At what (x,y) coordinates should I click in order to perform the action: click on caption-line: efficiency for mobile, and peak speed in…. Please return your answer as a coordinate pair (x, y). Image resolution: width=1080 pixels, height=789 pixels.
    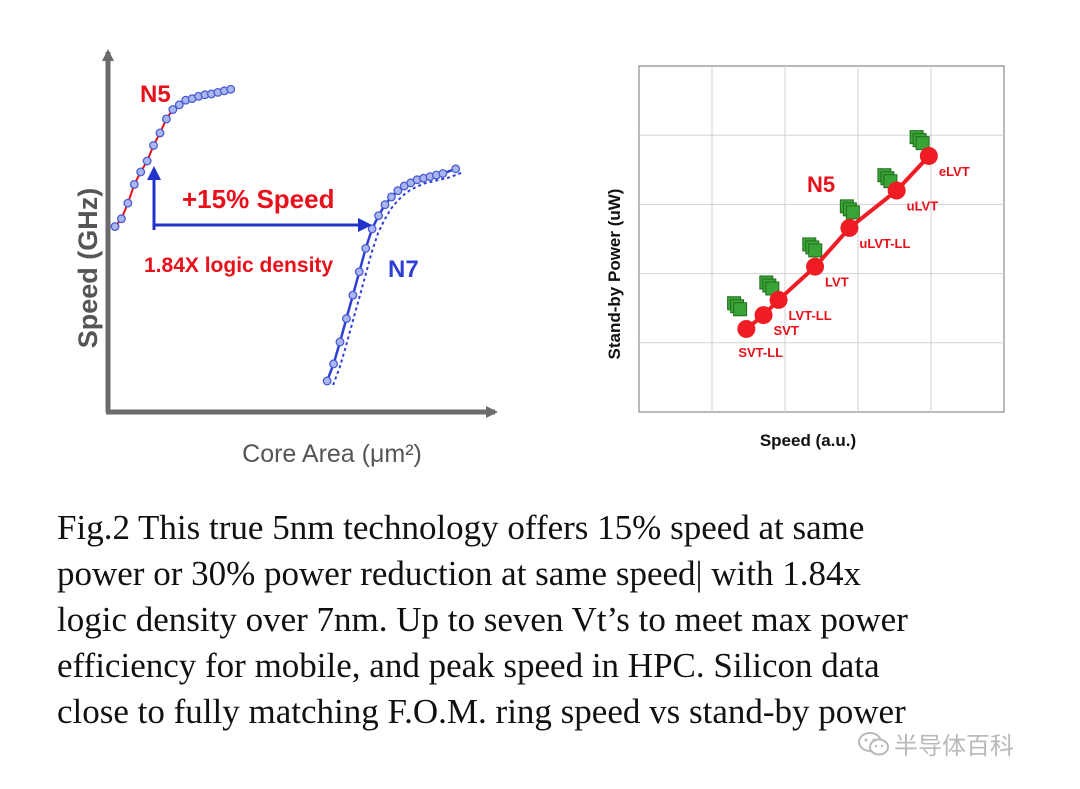
    Looking at the image, I should click on (468, 665).